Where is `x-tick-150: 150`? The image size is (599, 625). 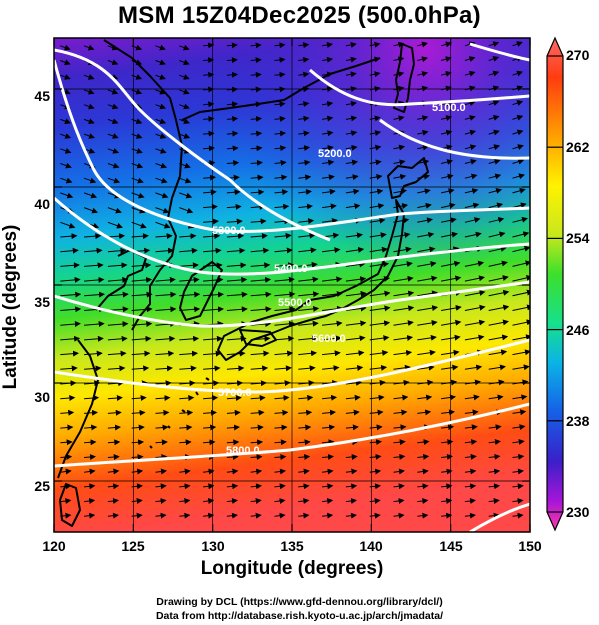
x-tick-150: 150 is located at coordinates (530, 546).